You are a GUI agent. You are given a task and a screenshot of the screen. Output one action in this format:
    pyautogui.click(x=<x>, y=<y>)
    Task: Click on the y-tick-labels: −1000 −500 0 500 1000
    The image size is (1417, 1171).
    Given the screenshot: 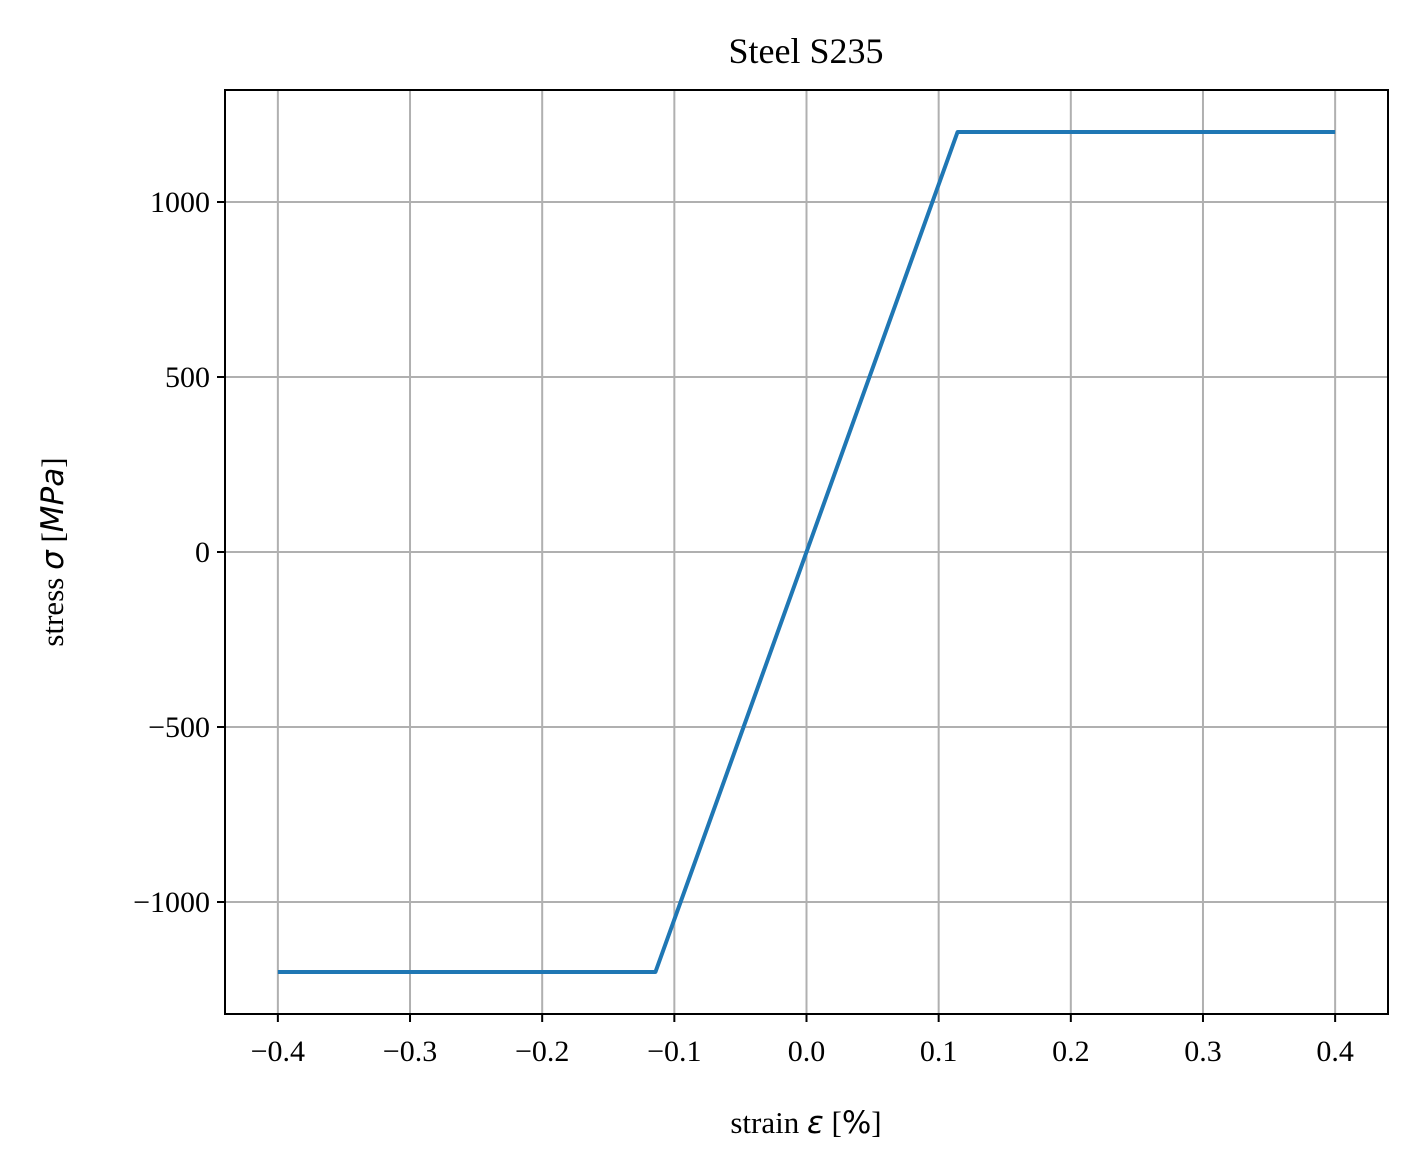 What is the action you would take?
    pyautogui.click(x=171, y=552)
    